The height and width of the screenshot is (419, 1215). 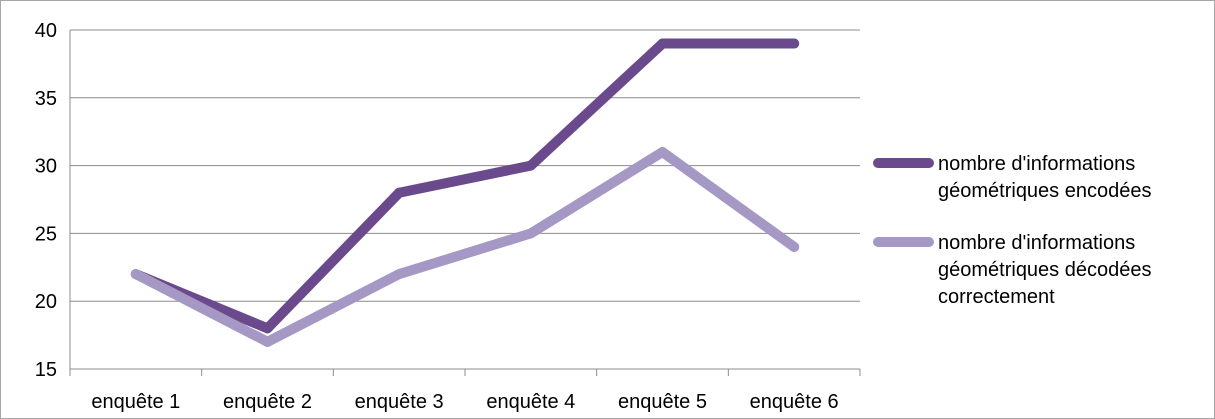 I want to click on y-axis-tick-labels: 15 20 25 30 35 40, so click(x=46, y=200).